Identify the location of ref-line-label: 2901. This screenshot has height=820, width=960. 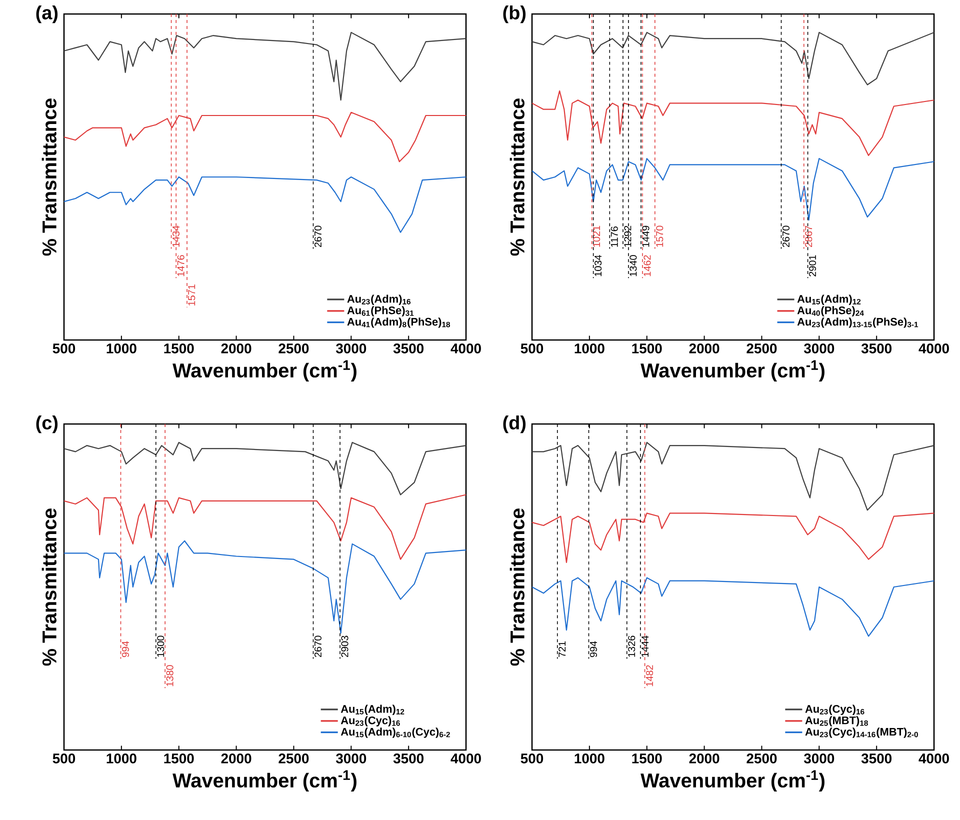
(812, 265).